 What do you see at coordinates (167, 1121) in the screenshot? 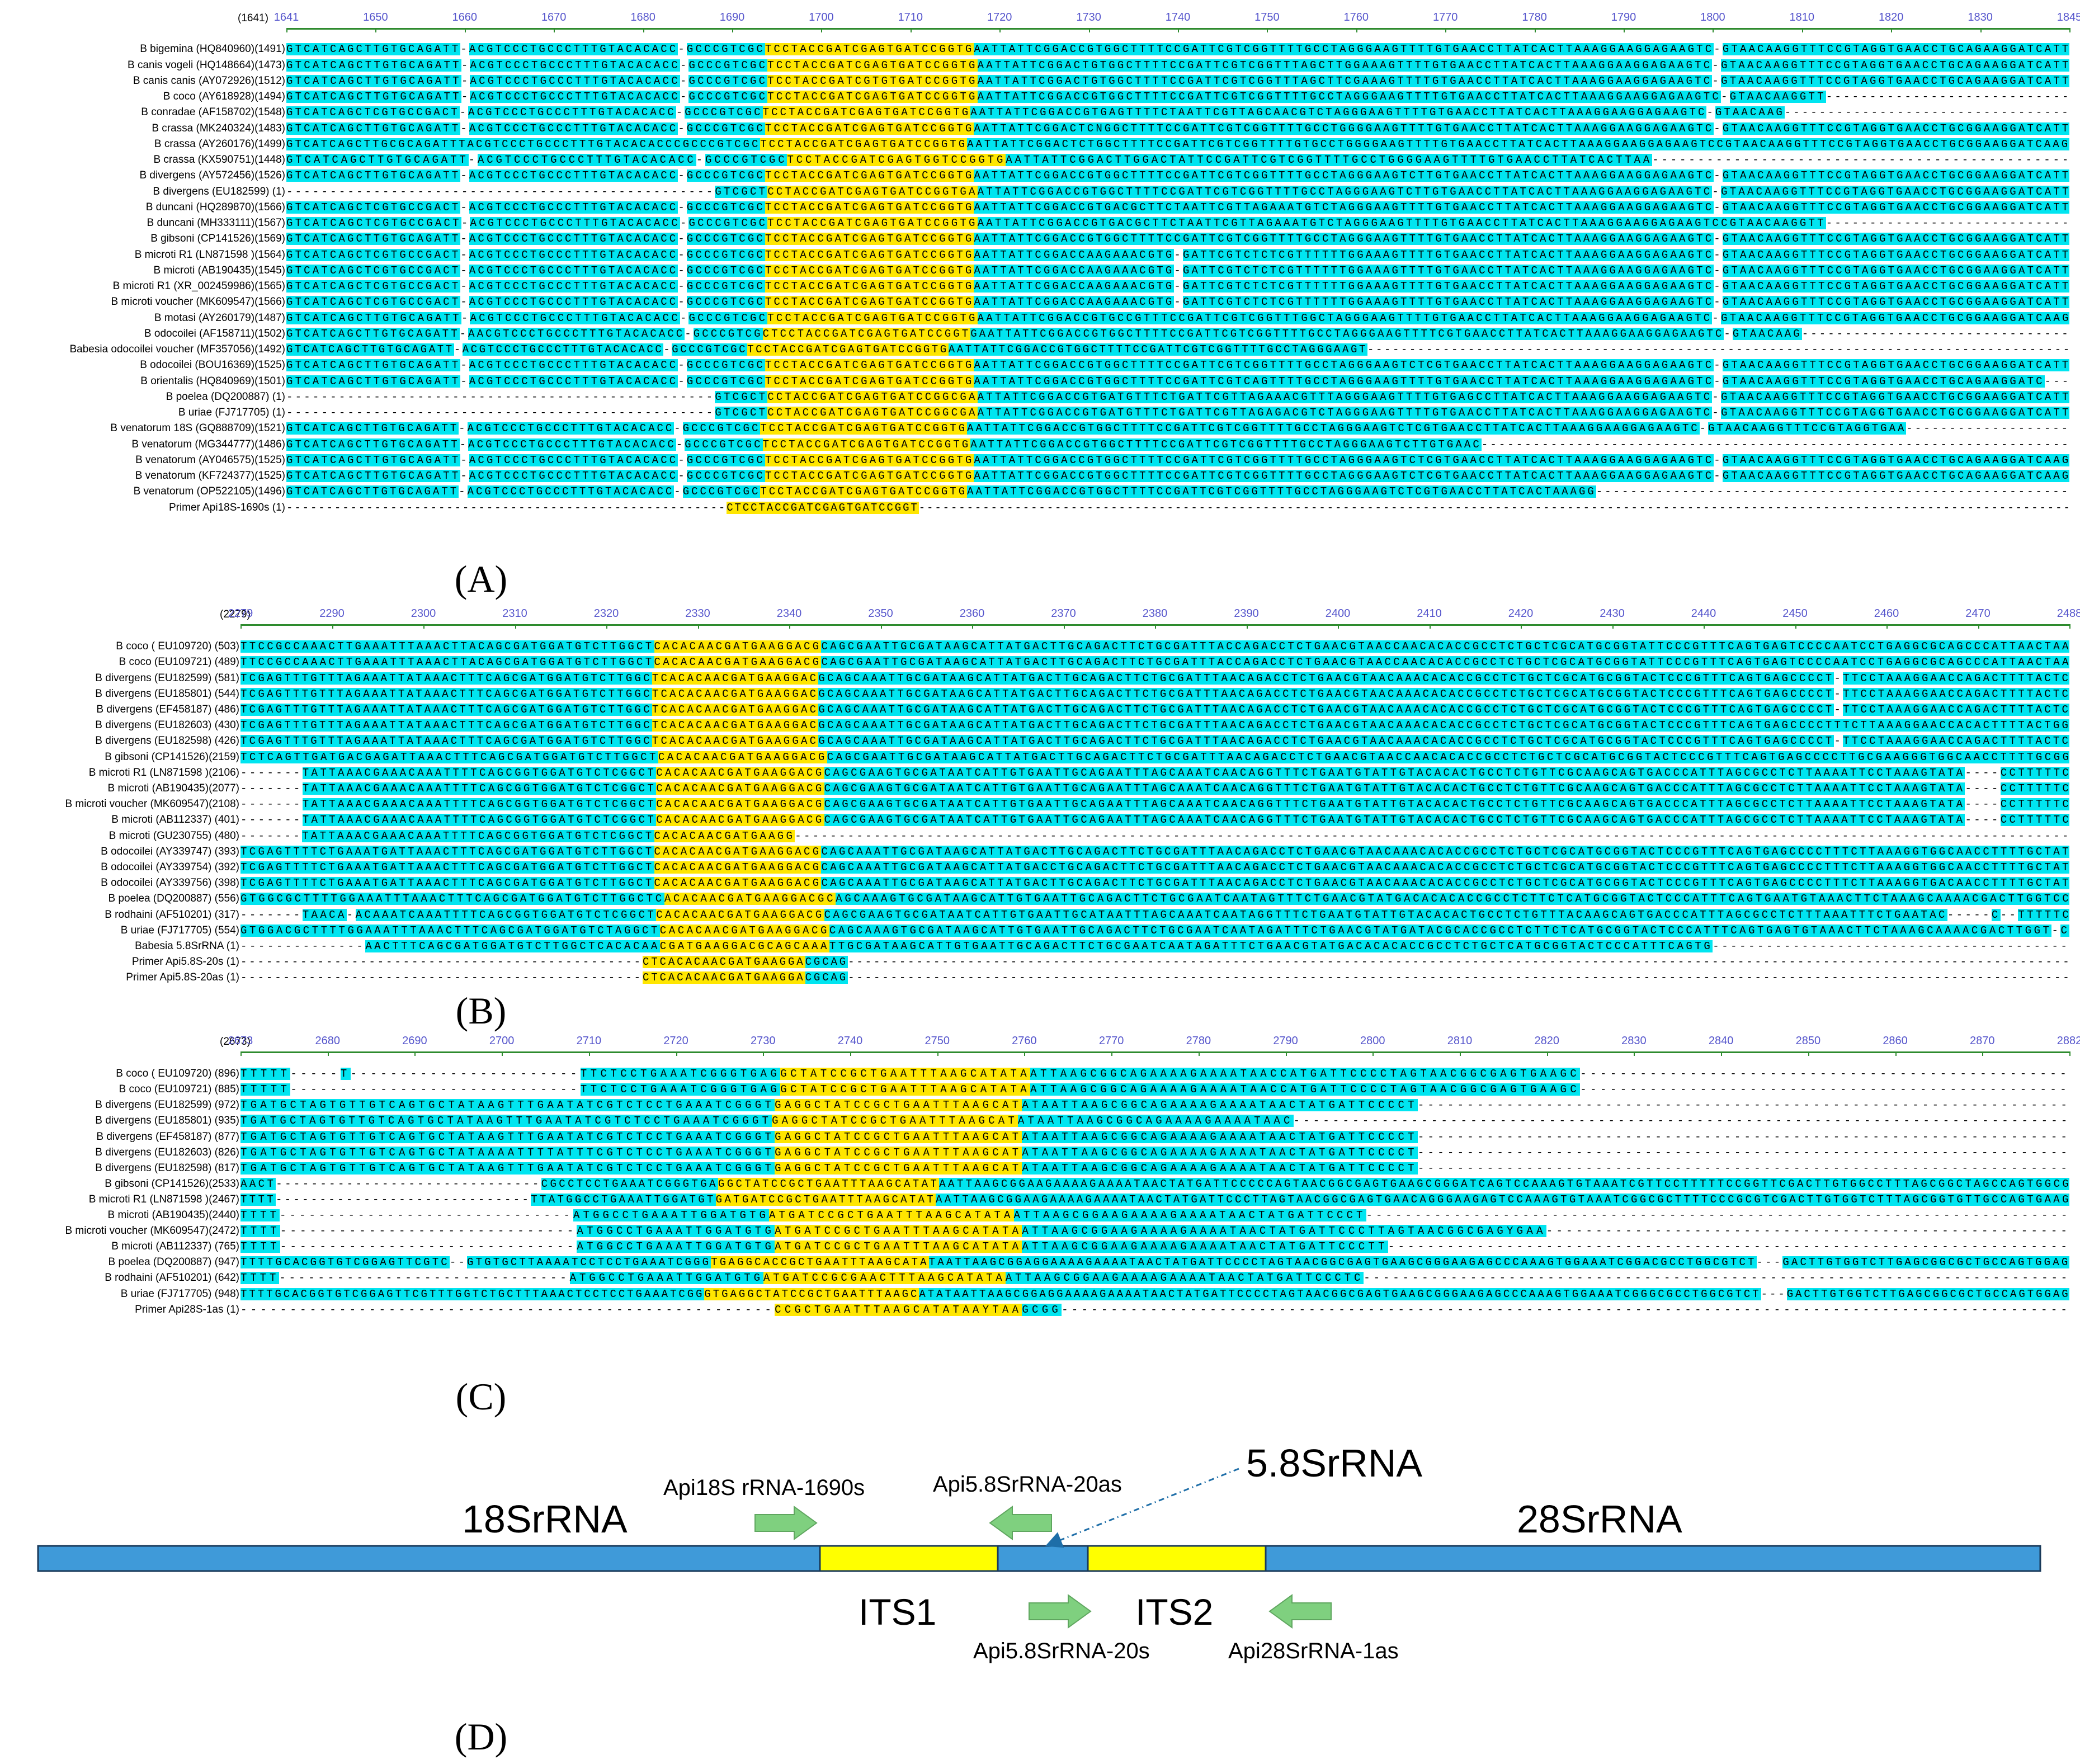
I see `row-accession-label: B divergens (EU185801) (935)` at bounding box center [167, 1121].